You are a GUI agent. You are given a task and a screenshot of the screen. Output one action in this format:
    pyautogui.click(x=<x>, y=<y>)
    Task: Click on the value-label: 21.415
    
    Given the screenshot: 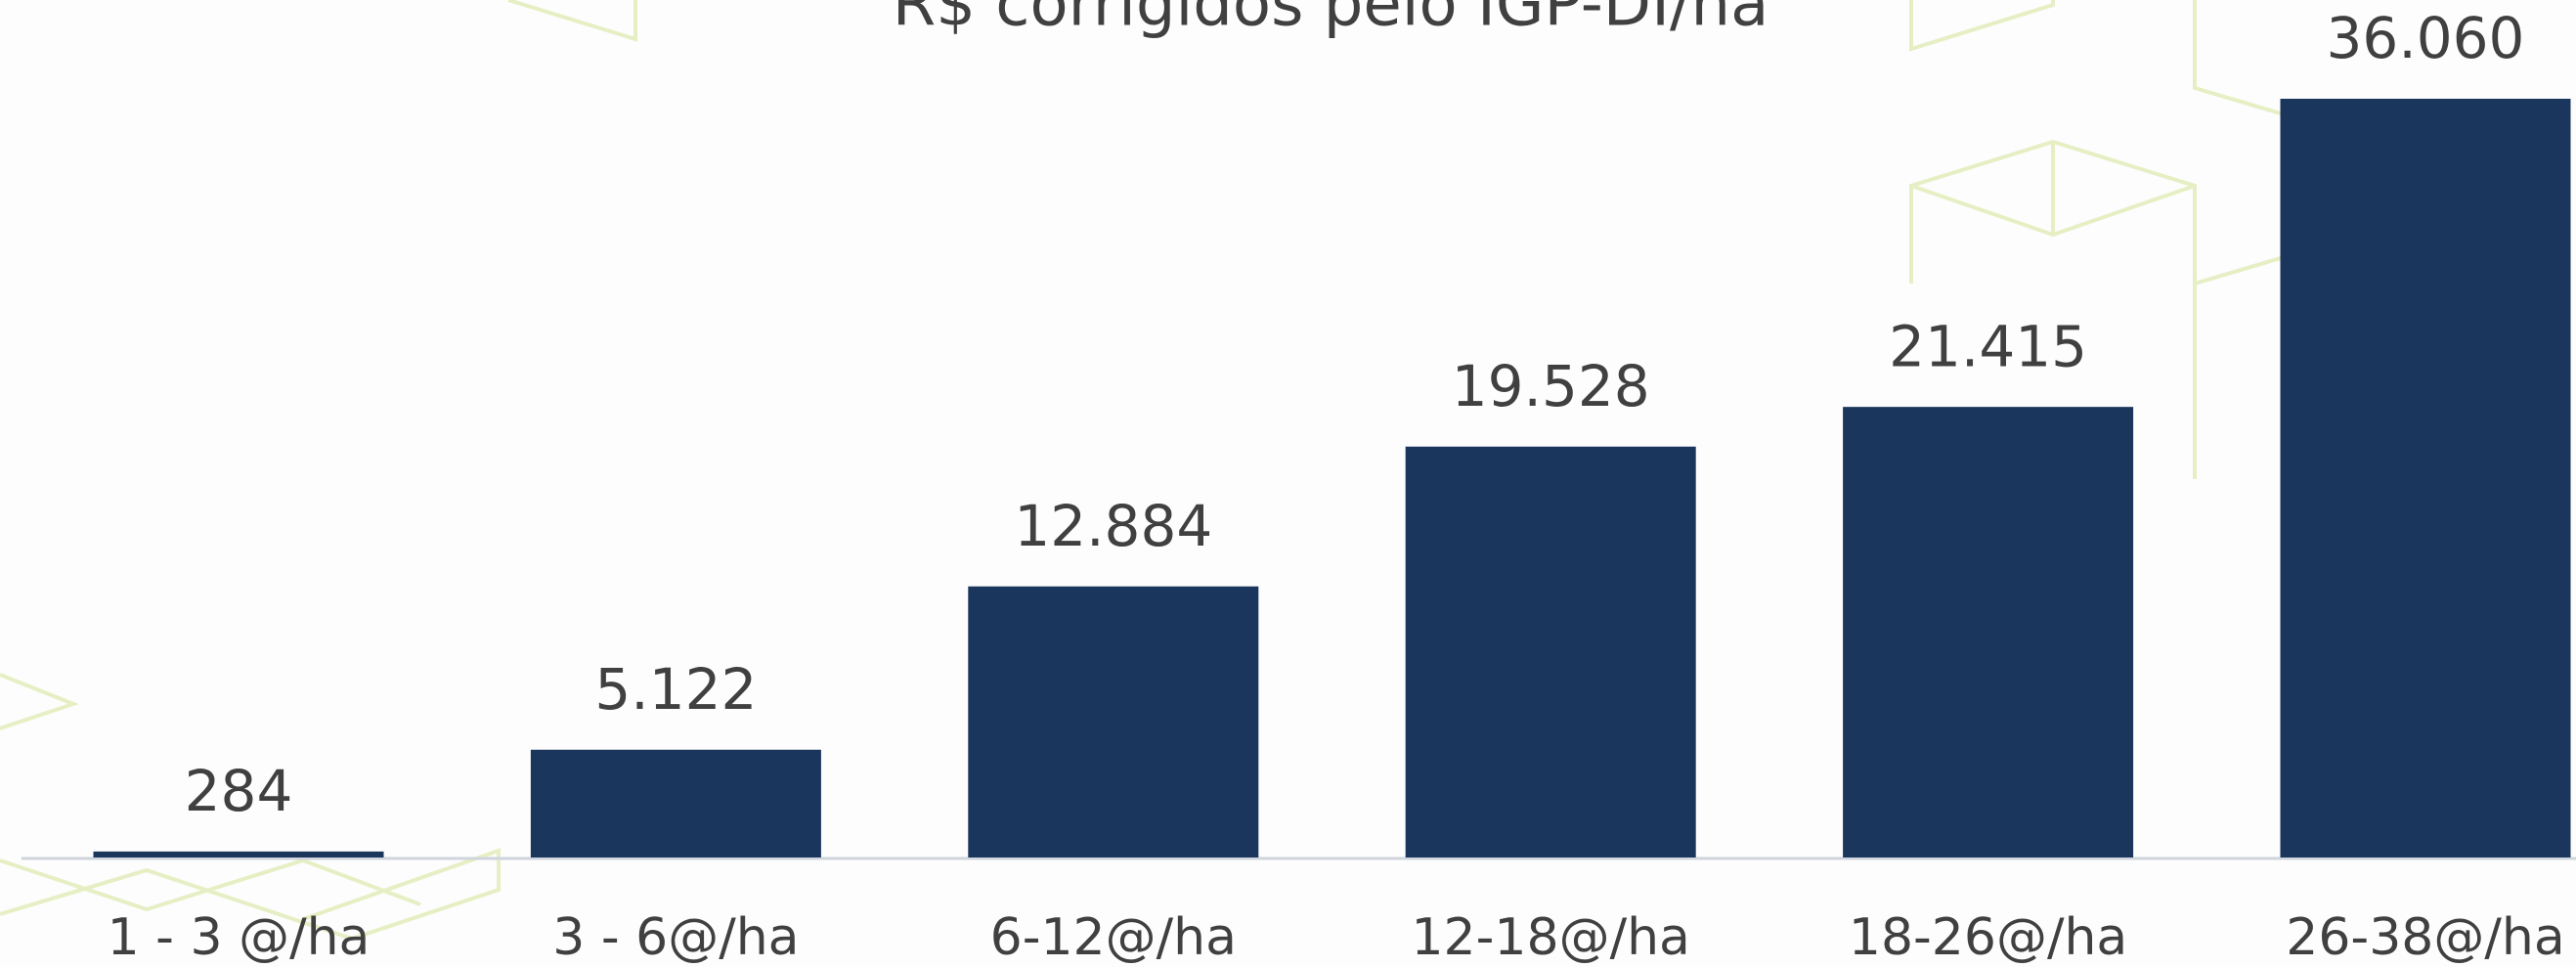 What is the action you would take?
    pyautogui.click(x=1988, y=346)
    